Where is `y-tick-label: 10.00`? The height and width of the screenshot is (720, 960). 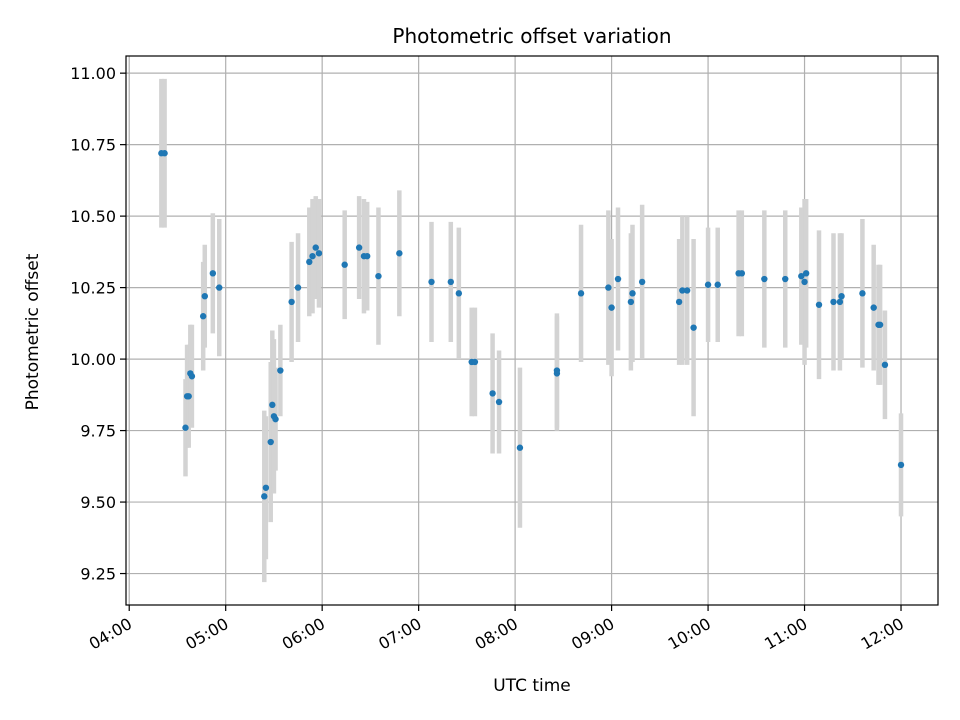
y-tick-label: 10.00 is located at coordinates (93, 359).